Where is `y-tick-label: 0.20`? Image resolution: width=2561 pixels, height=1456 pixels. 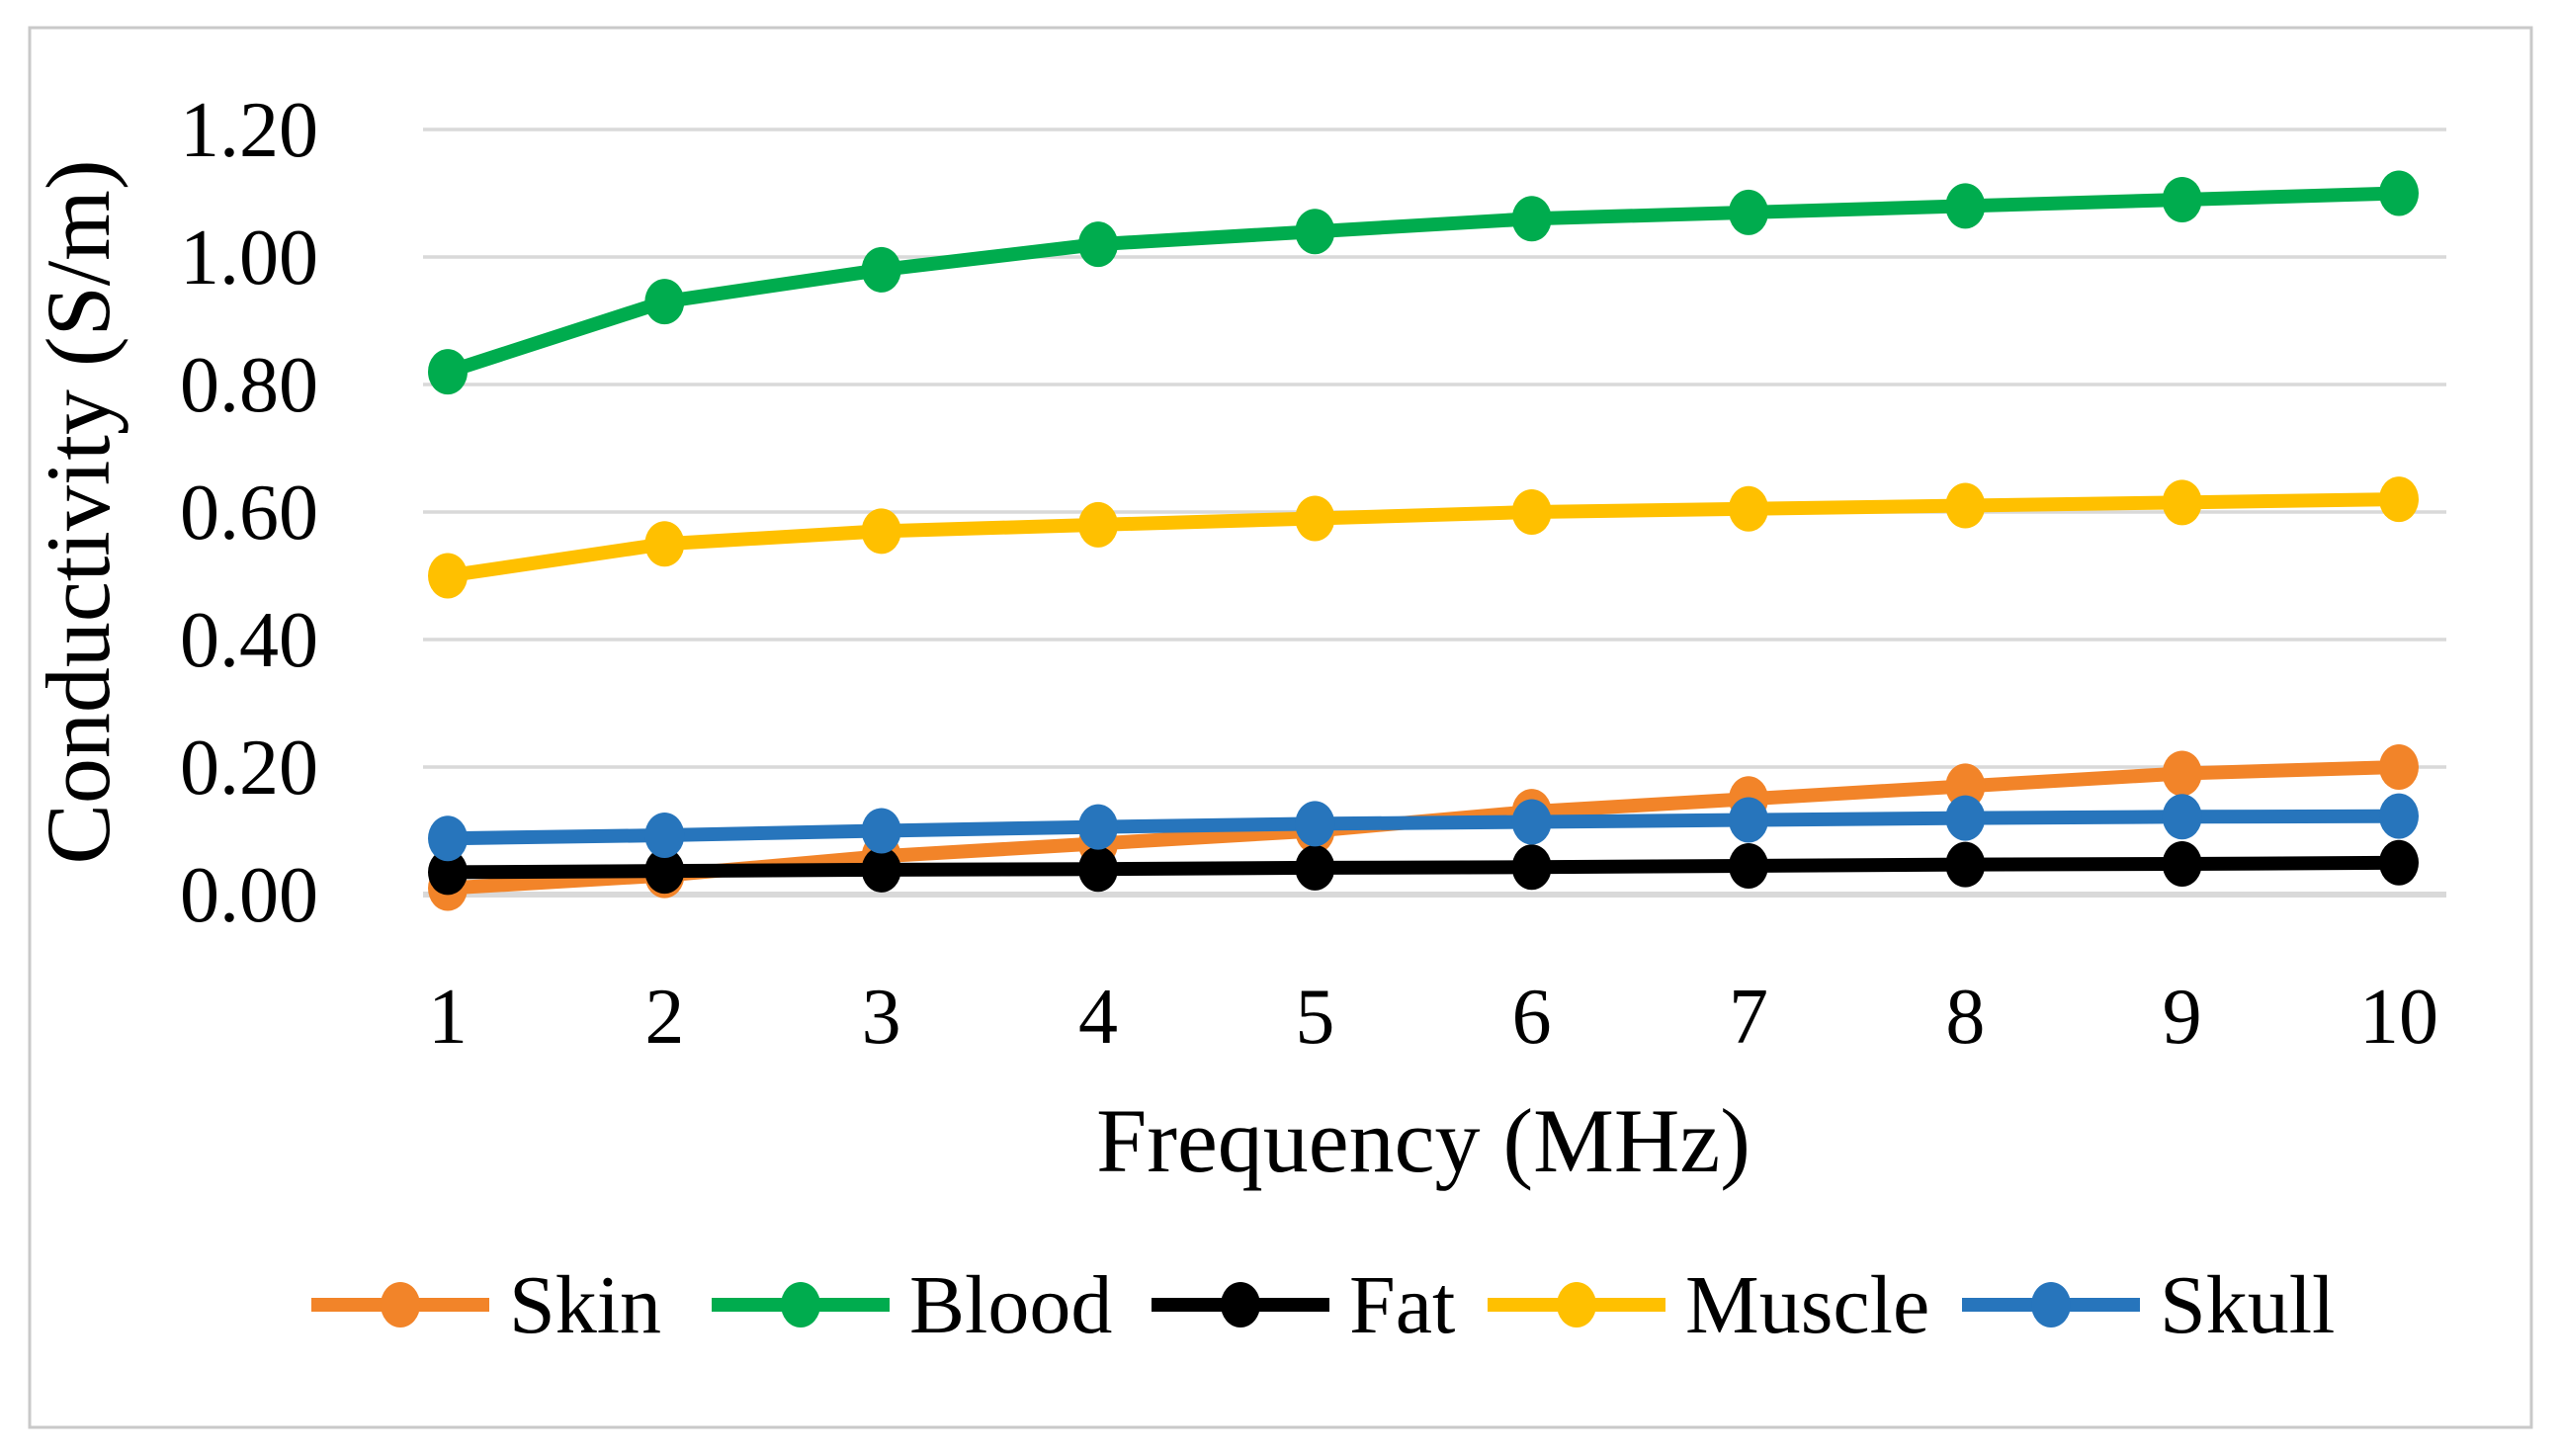
y-tick-label: 0.20 is located at coordinates (249, 768).